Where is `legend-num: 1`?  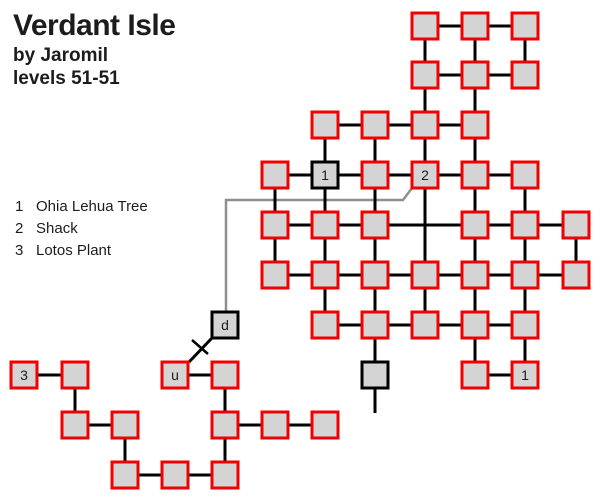 legend-num: 1 is located at coordinates (19, 206).